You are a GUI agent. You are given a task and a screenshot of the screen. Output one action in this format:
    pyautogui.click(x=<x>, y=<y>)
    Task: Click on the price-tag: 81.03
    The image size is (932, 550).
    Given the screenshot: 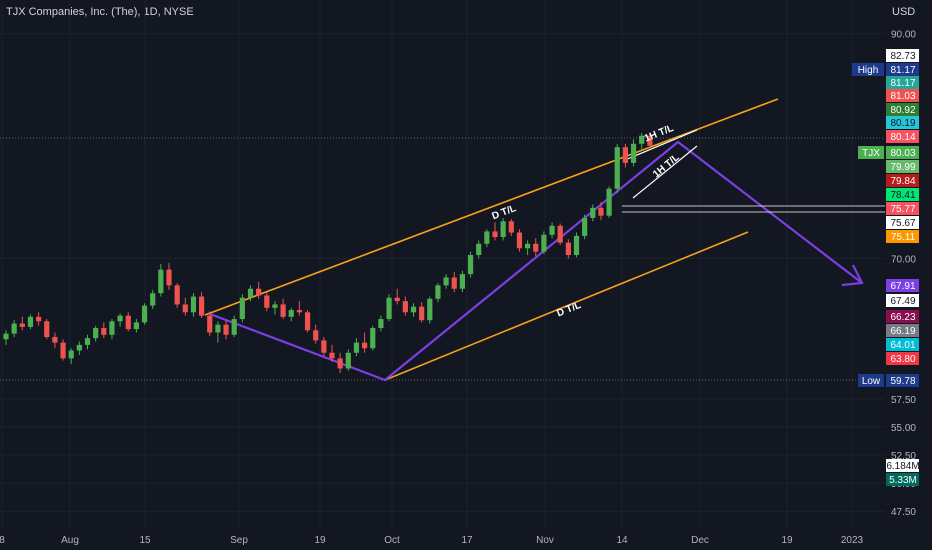 What is the action you would take?
    pyautogui.click(x=902, y=95)
    